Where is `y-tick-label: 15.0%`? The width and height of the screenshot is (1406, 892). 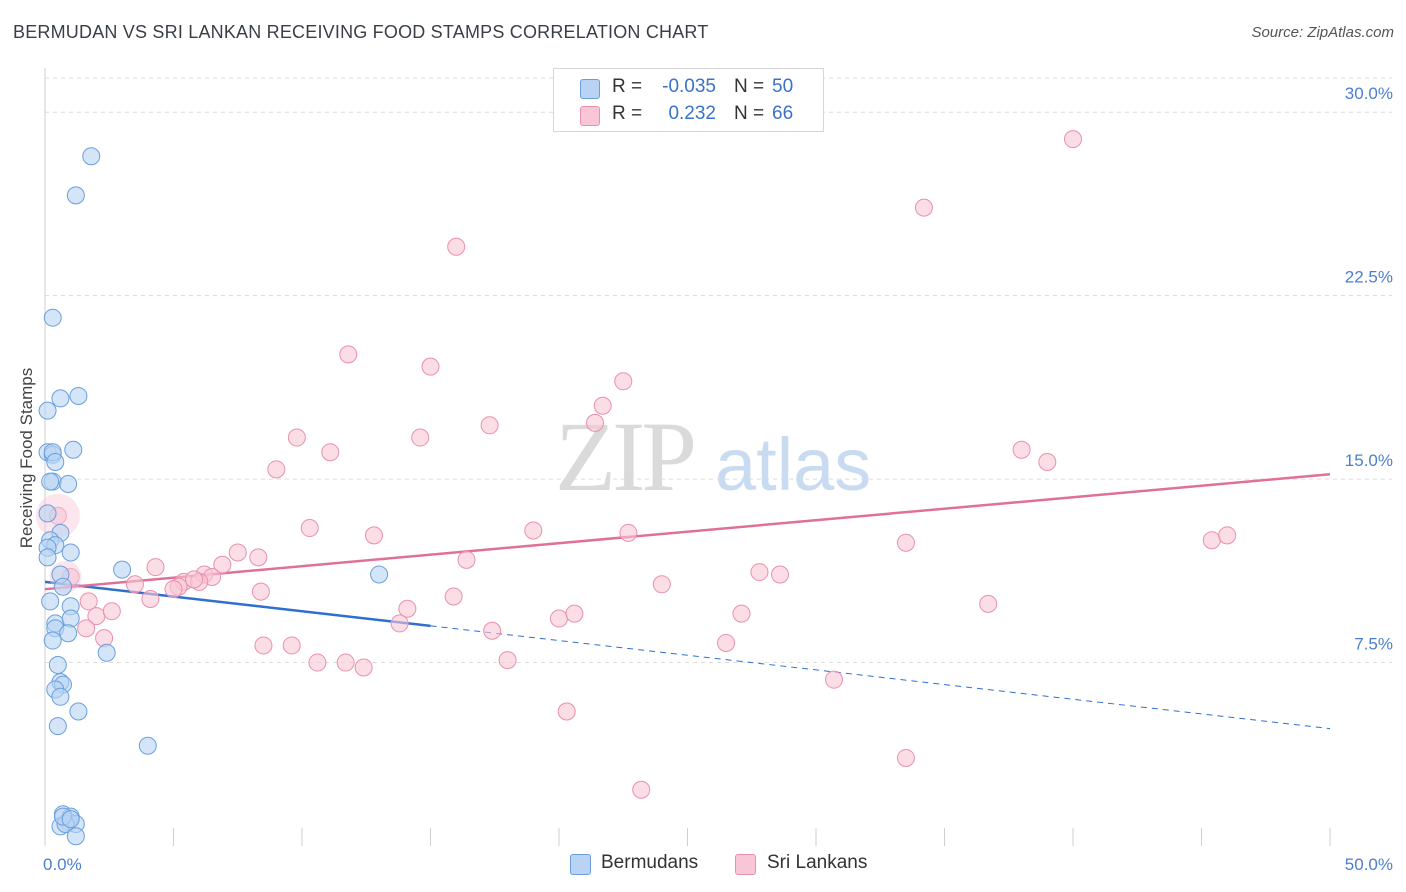
y-tick-label: 15.0% is located at coordinates (1369, 460).